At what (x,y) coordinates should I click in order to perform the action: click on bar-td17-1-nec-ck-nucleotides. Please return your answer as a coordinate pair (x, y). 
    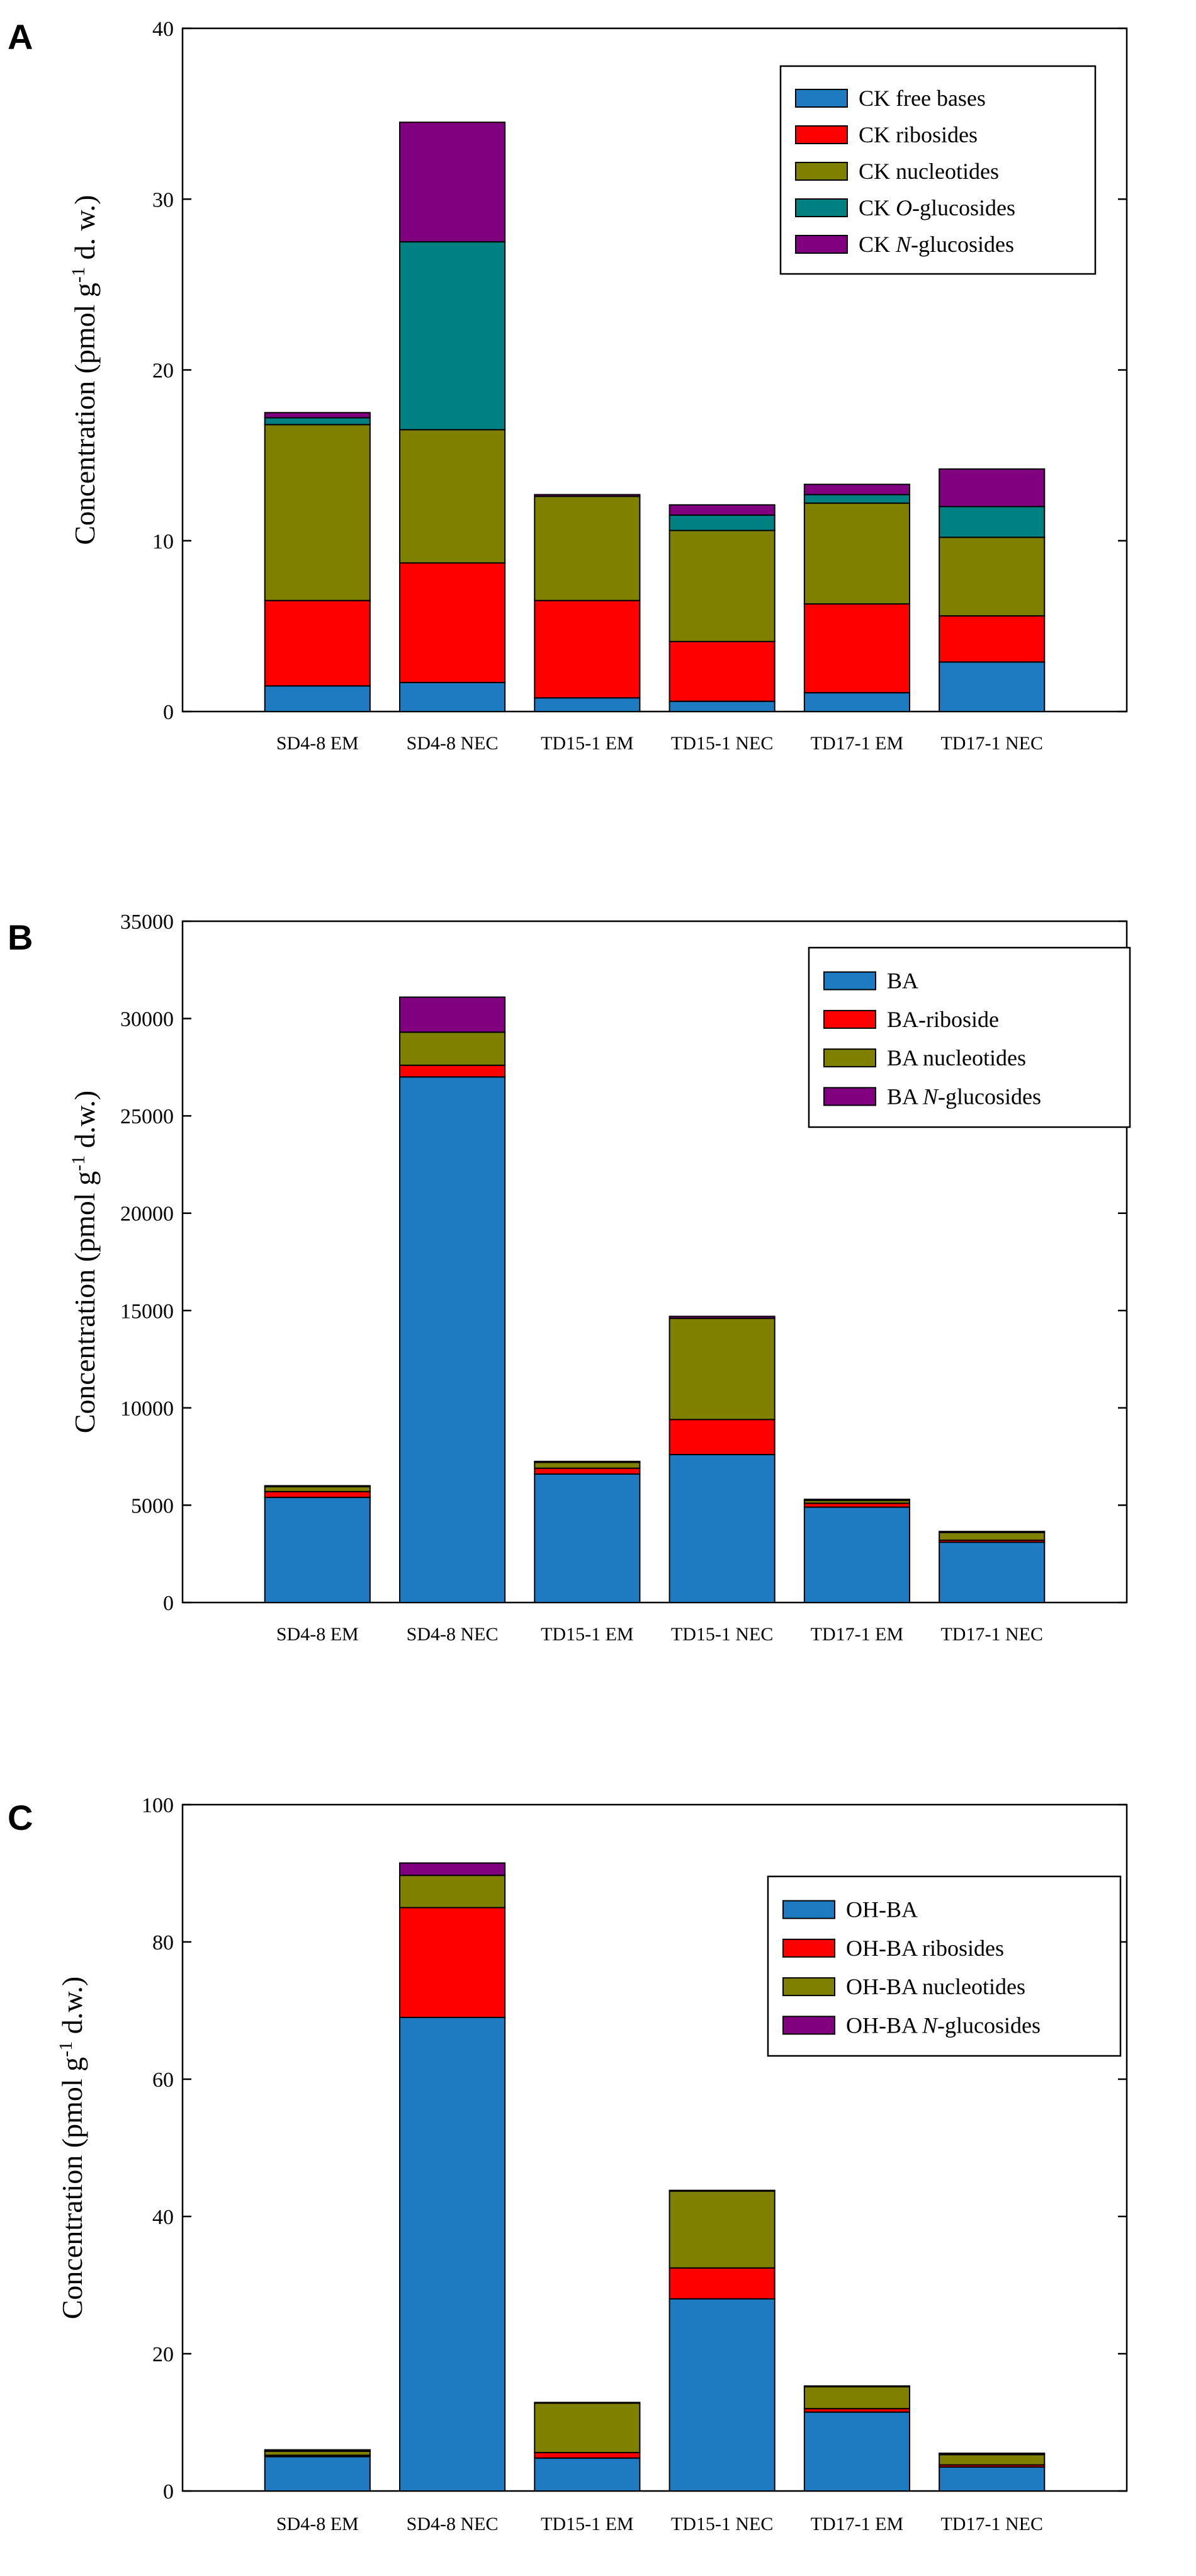
    Looking at the image, I should click on (992, 576).